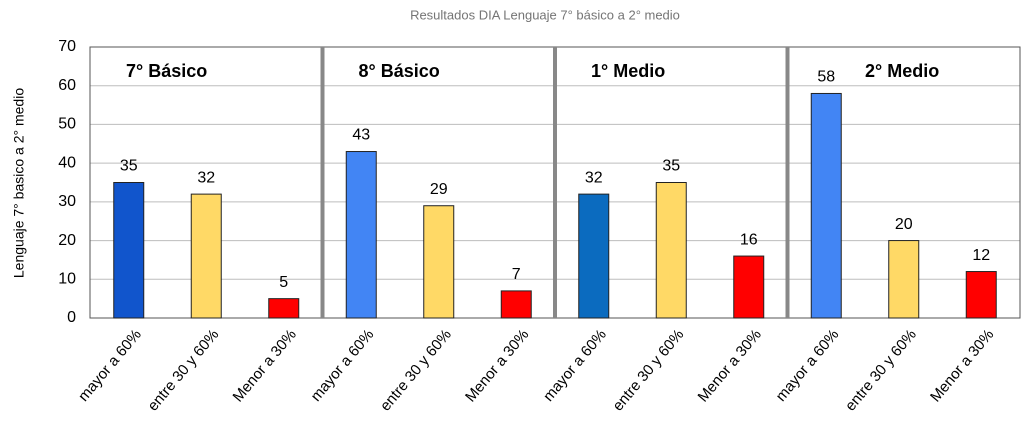  What do you see at coordinates (902, 71) in the screenshot?
I see `panel-label: 2° Medio` at bounding box center [902, 71].